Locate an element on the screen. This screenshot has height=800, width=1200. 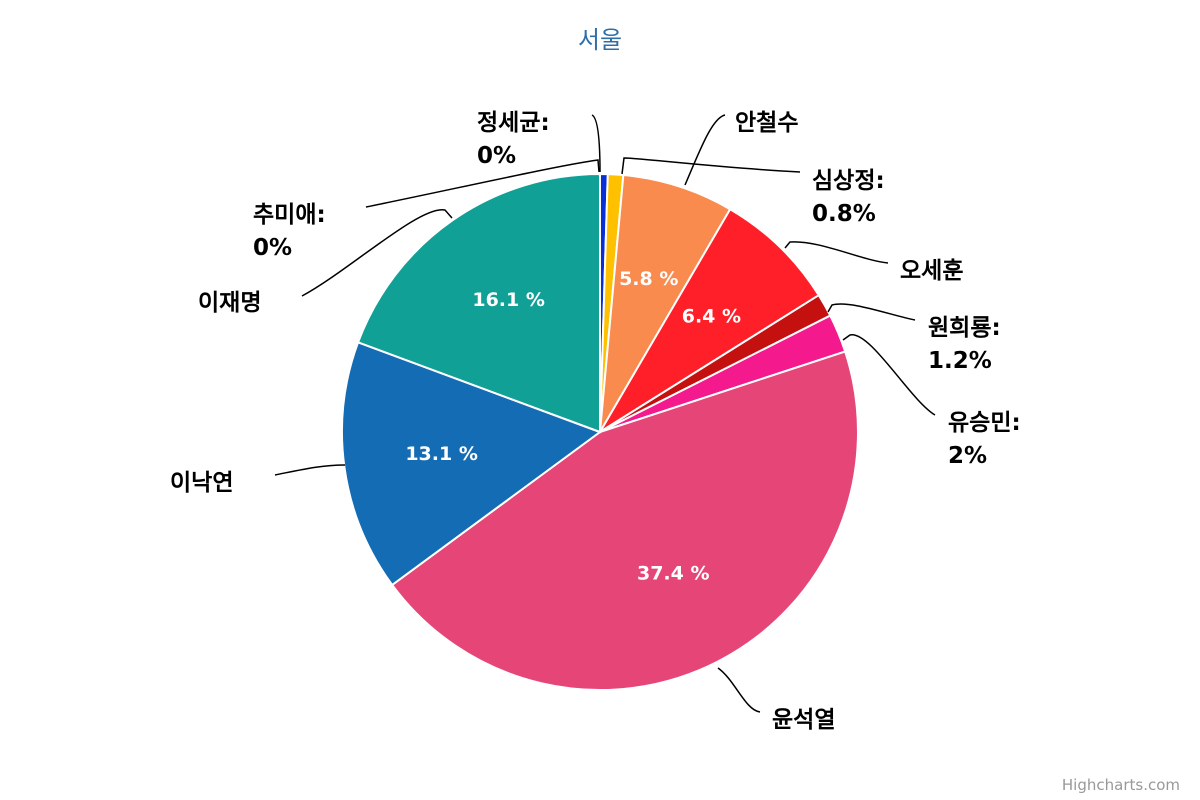
value-label: 13.1 % is located at coordinates (441, 454).